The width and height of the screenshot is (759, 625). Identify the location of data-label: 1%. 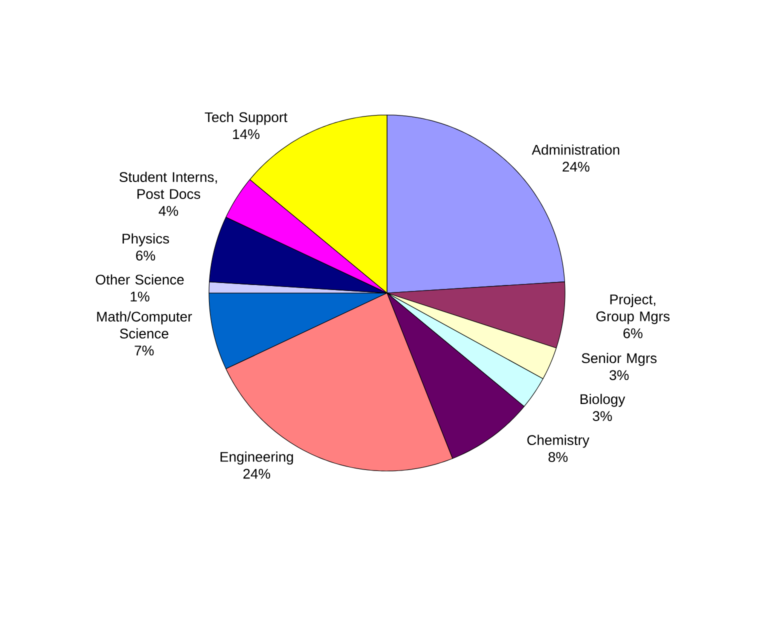
(140, 297).